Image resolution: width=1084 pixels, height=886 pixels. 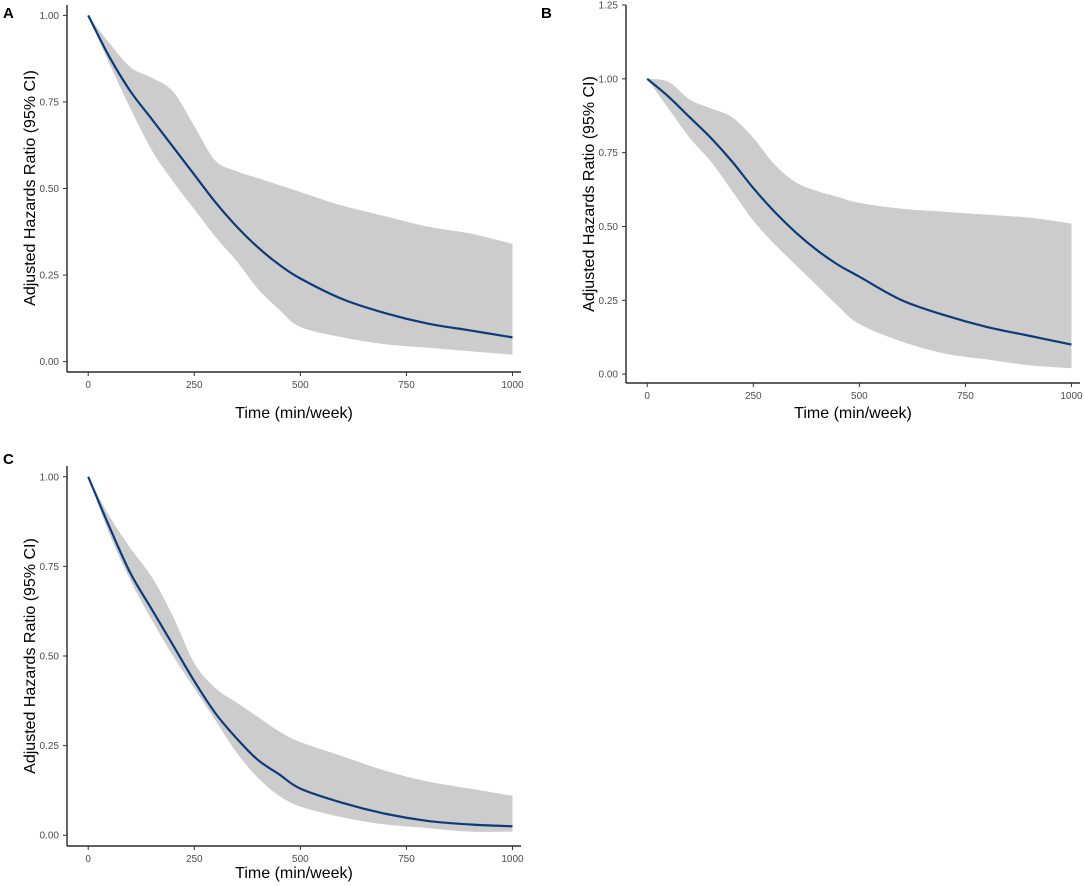 I want to click on panel-letter: A, so click(x=8, y=13).